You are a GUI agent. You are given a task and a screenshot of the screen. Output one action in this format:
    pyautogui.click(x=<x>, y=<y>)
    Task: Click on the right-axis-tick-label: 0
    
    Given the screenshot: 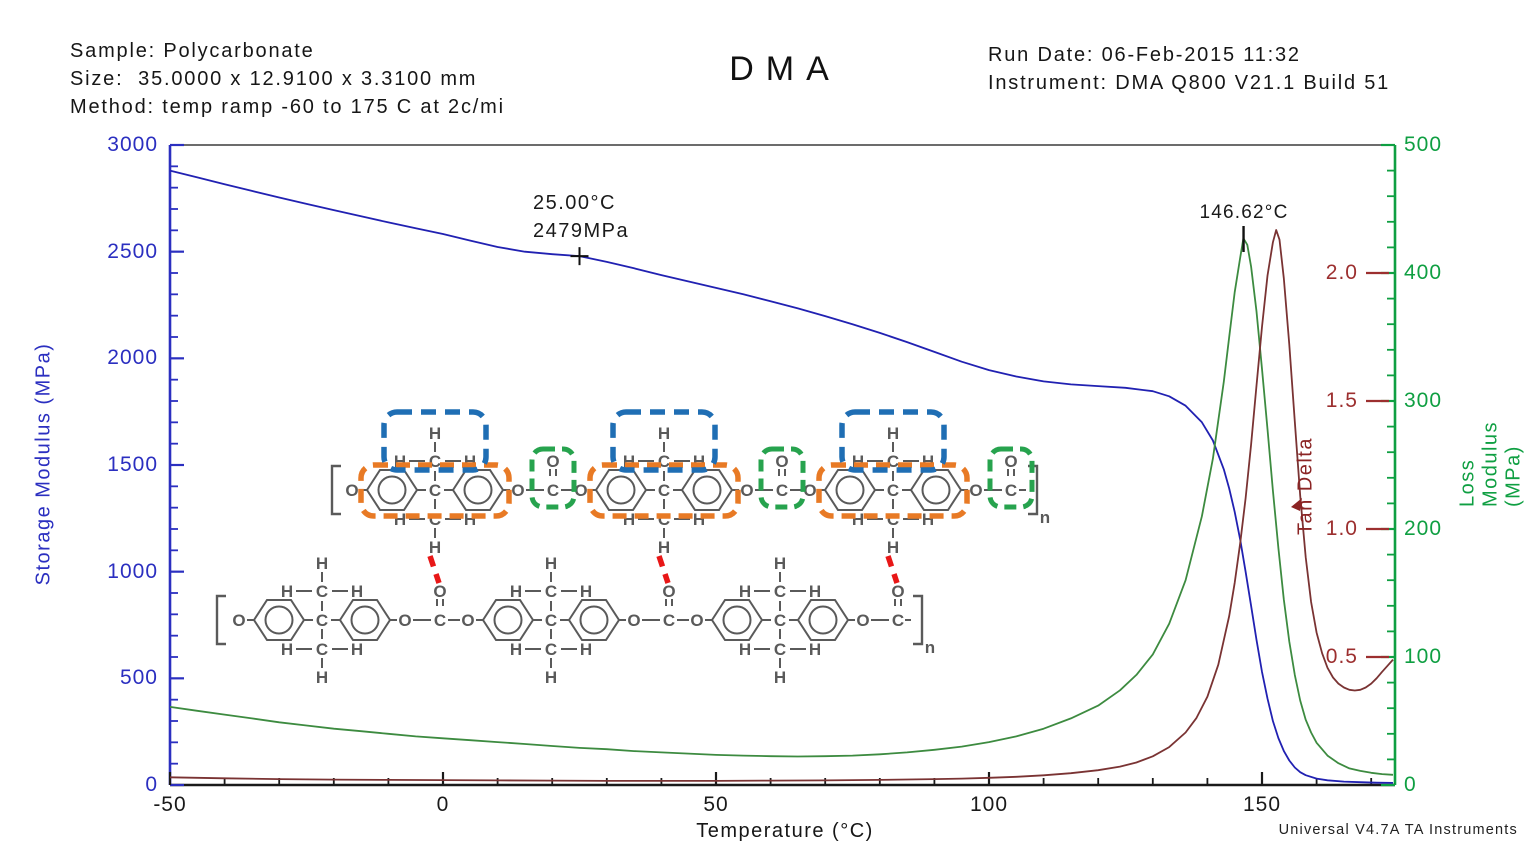 What is the action you would take?
    pyautogui.click(x=1410, y=784)
    